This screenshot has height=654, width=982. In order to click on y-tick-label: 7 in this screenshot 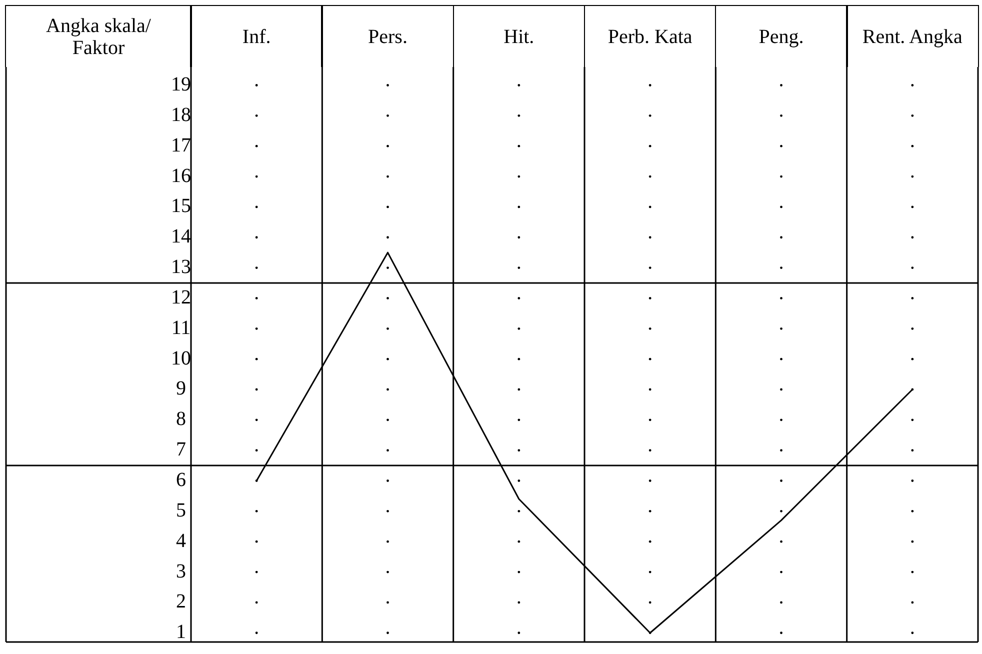, I will do `click(181, 449)`.